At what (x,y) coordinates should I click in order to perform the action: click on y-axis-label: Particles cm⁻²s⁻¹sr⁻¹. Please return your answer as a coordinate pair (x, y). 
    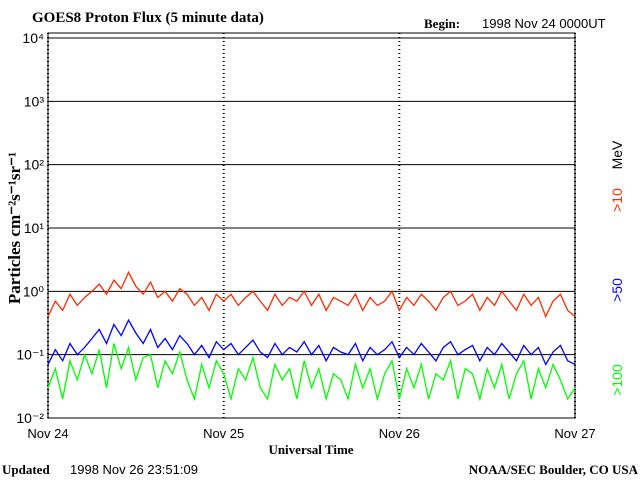
    Looking at the image, I should click on (14, 228).